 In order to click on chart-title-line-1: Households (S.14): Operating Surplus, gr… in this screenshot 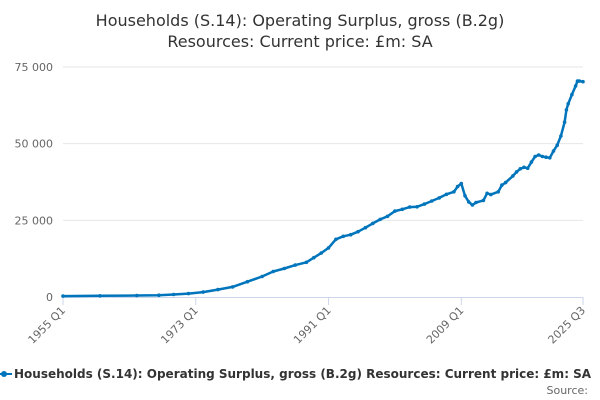, I will do `click(300, 20)`.